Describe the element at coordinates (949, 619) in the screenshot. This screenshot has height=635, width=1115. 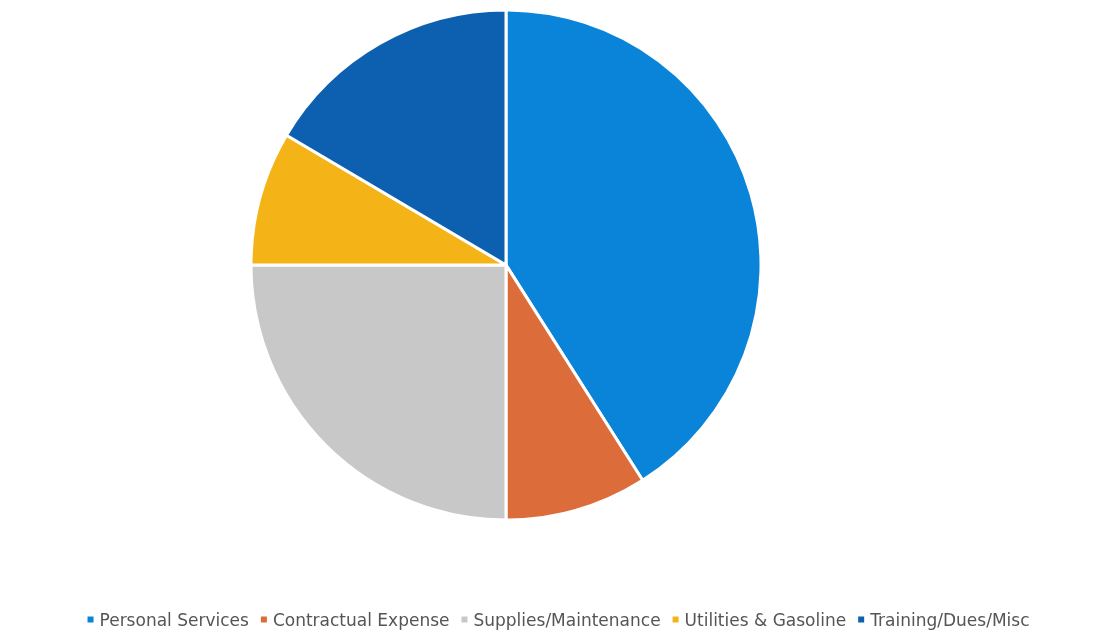
I see `legend-label: Training/Dues/Misc` at that location.